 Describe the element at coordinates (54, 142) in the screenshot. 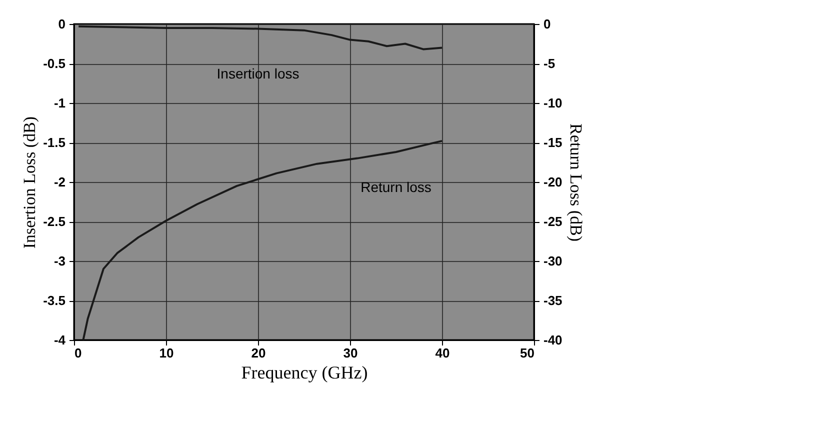

I see `y-tick-label: -1.5` at that location.